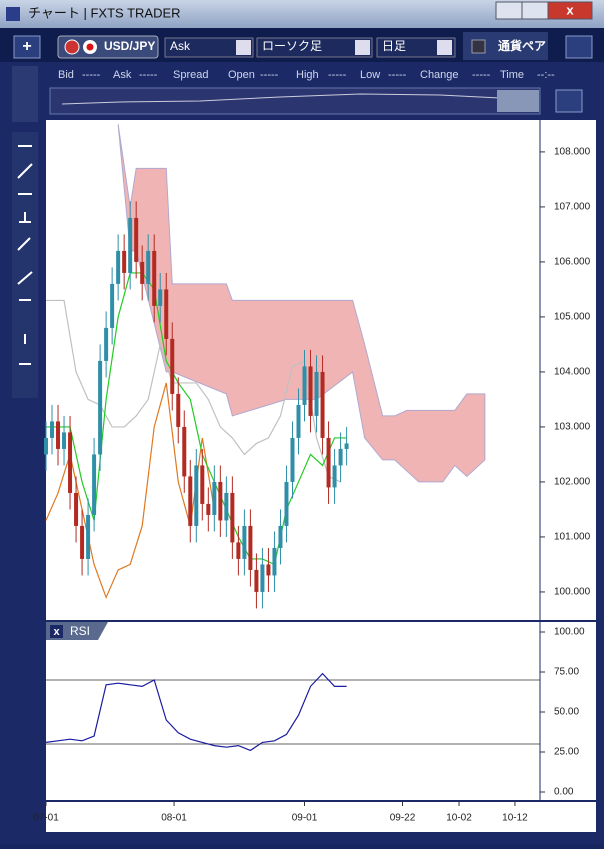 The width and height of the screenshot is (604, 849). What do you see at coordinates (564, 792) in the screenshot?
I see `y-tick-label: 0.00` at bounding box center [564, 792].